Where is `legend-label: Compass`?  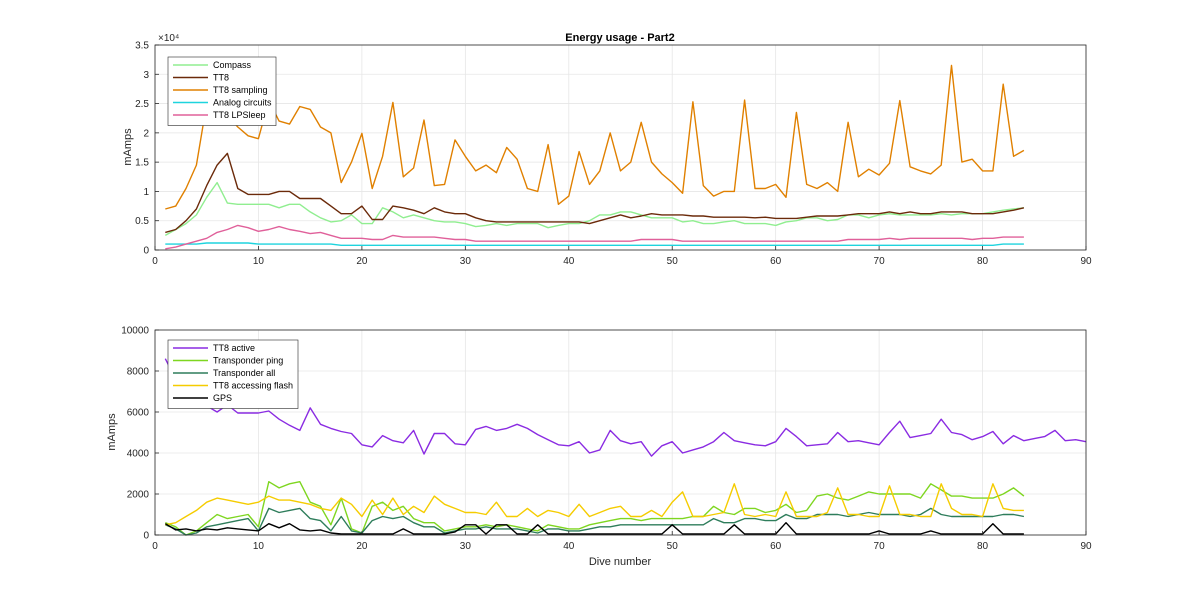
legend-label: Compass is located at coordinates (232, 65).